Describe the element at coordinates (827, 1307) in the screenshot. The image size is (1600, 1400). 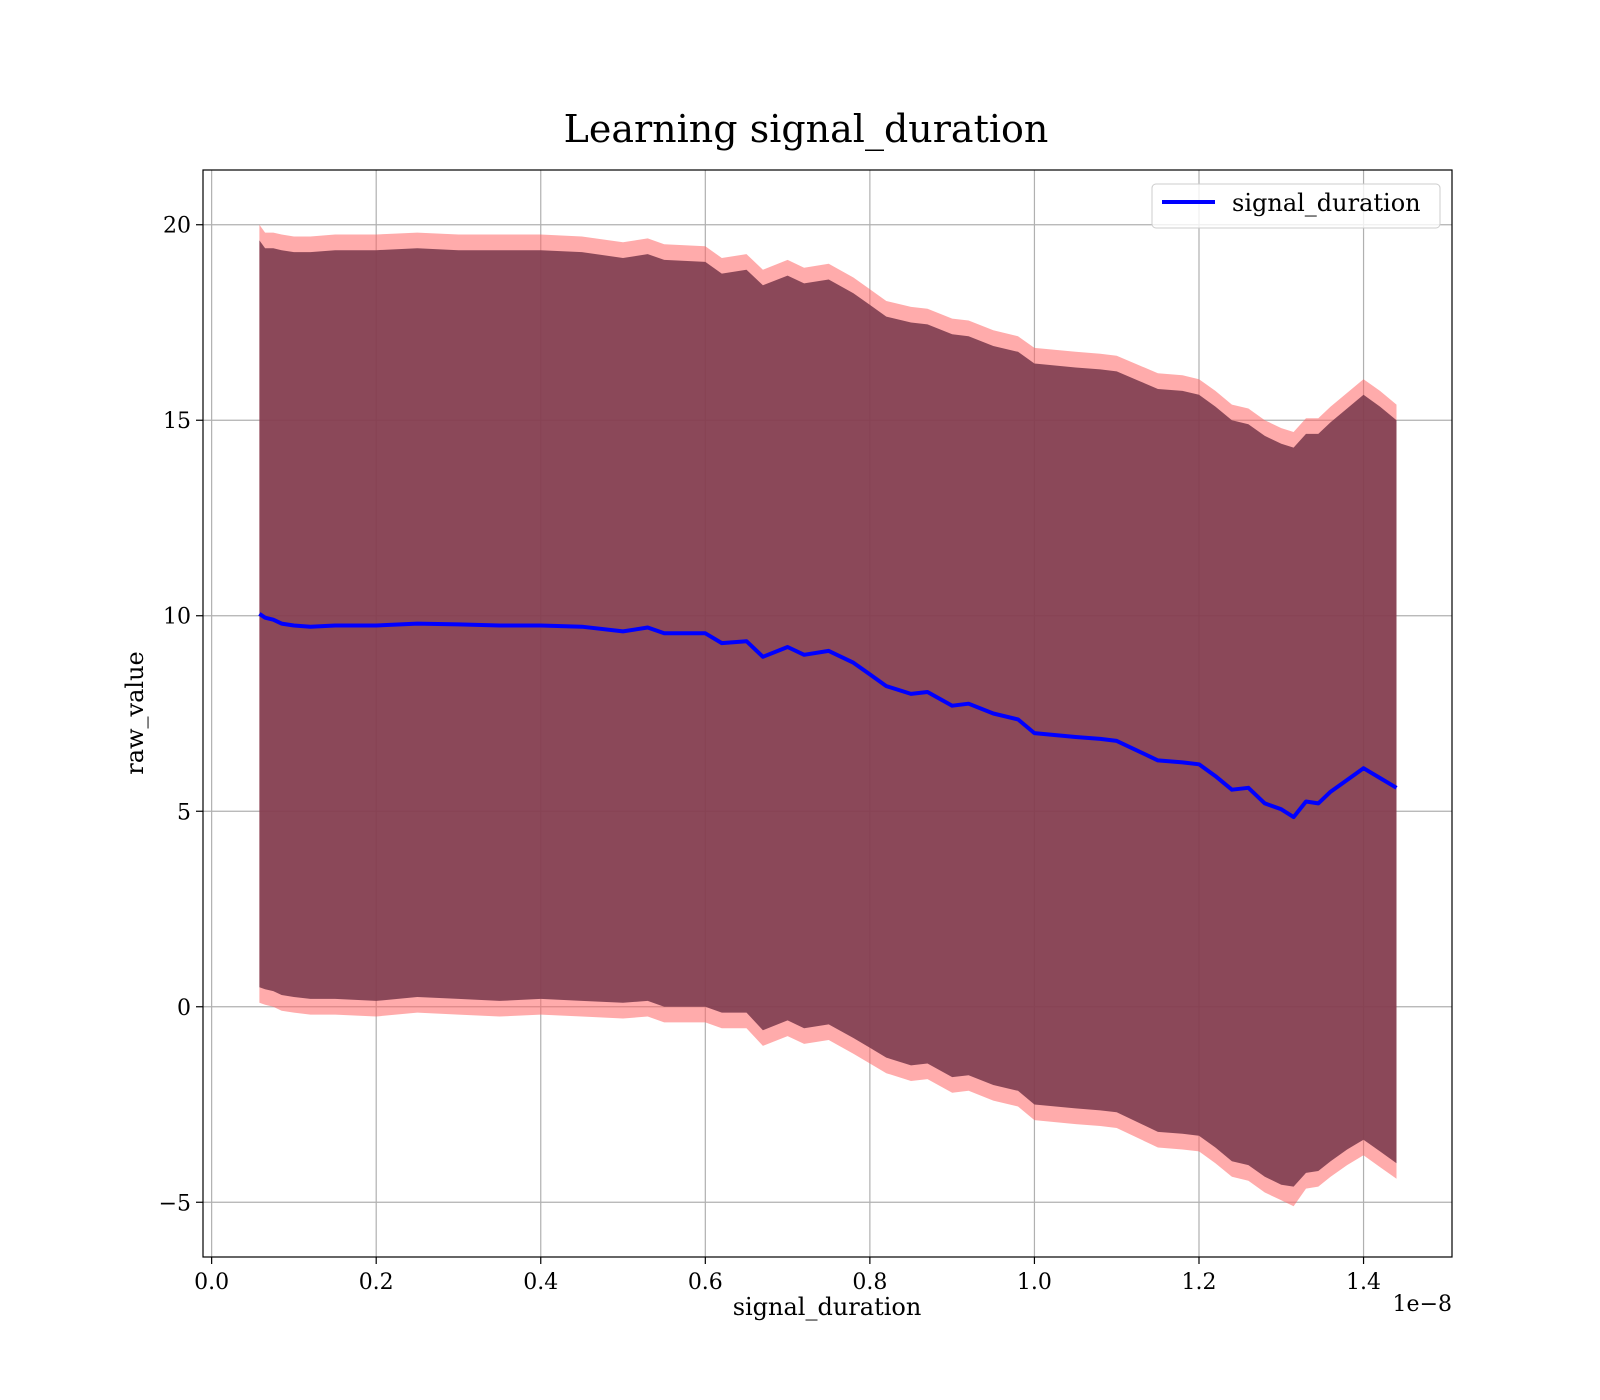
I see `x-axis-label: signal_duration` at that location.